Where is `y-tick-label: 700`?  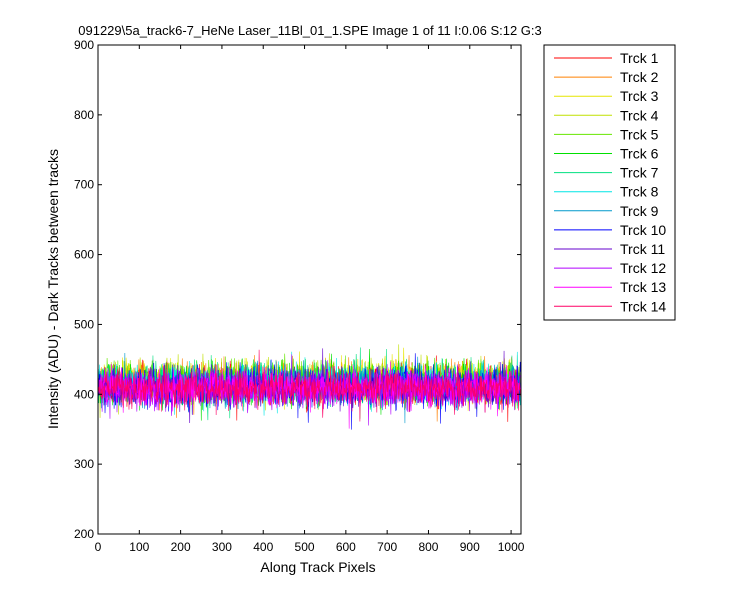
y-tick-label: 700 is located at coordinates (84, 185).